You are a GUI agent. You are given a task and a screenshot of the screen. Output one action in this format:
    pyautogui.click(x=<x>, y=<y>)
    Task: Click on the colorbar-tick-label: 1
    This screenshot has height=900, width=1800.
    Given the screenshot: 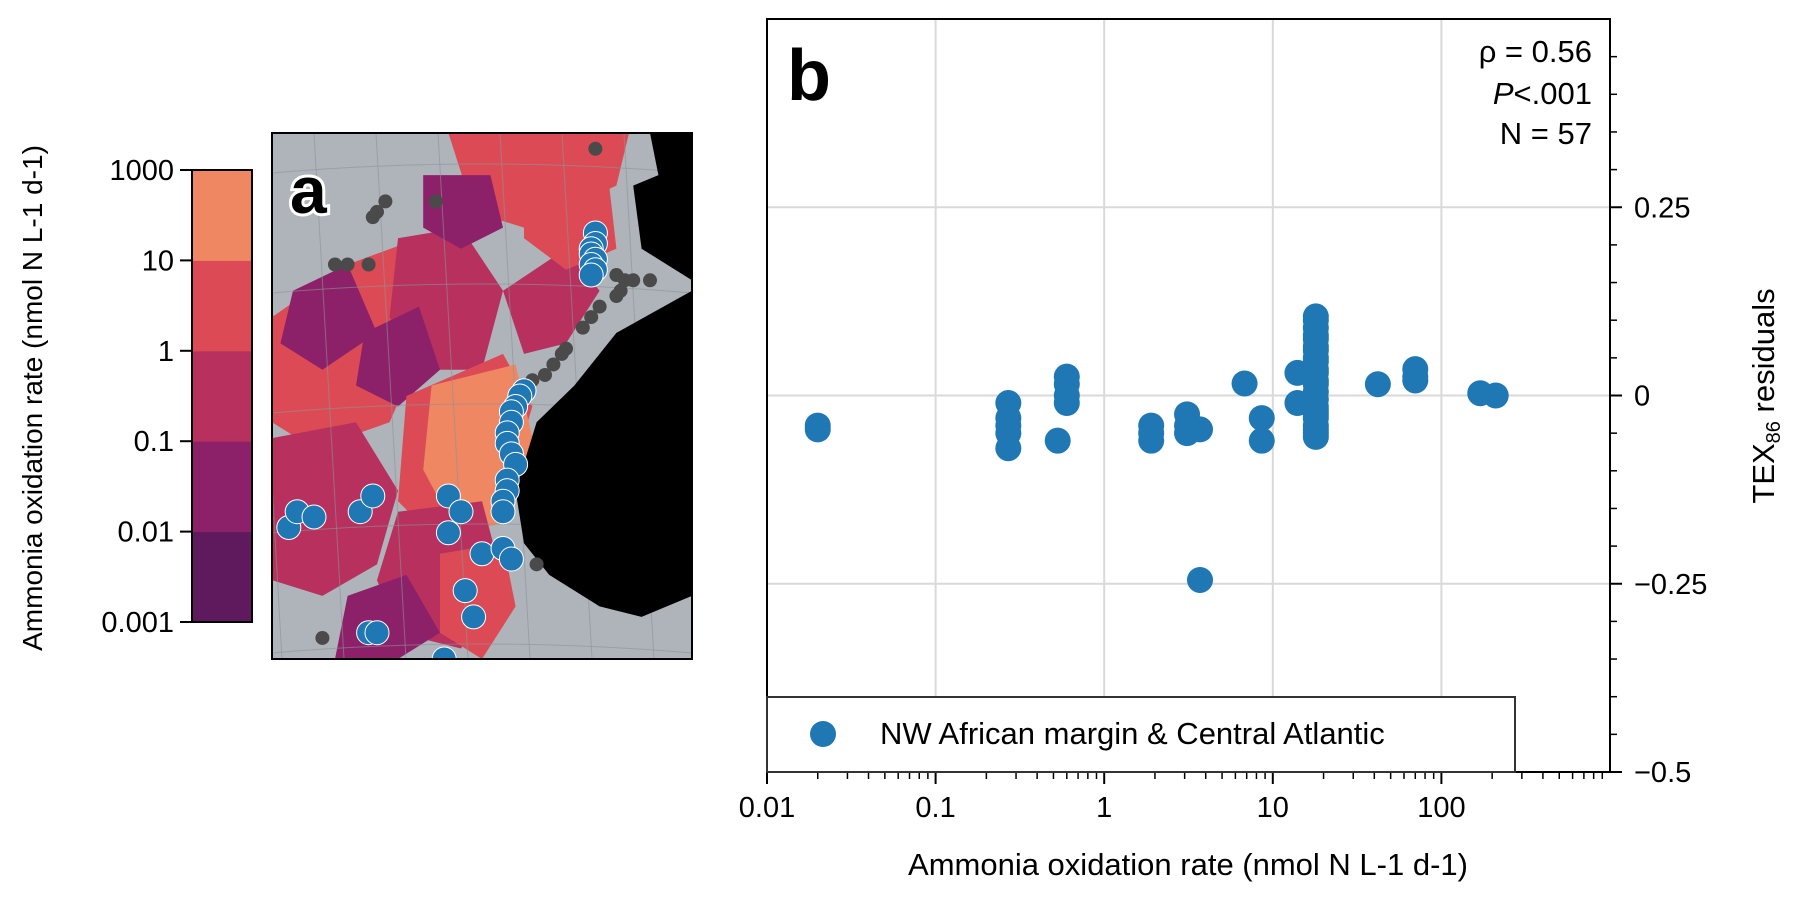 What is the action you would take?
    pyautogui.click(x=166, y=352)
    